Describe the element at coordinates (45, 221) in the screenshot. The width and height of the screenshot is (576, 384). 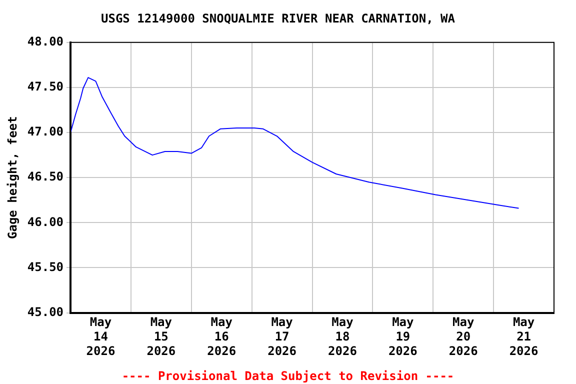
I see `y-tick-label: 46.00` at that location.